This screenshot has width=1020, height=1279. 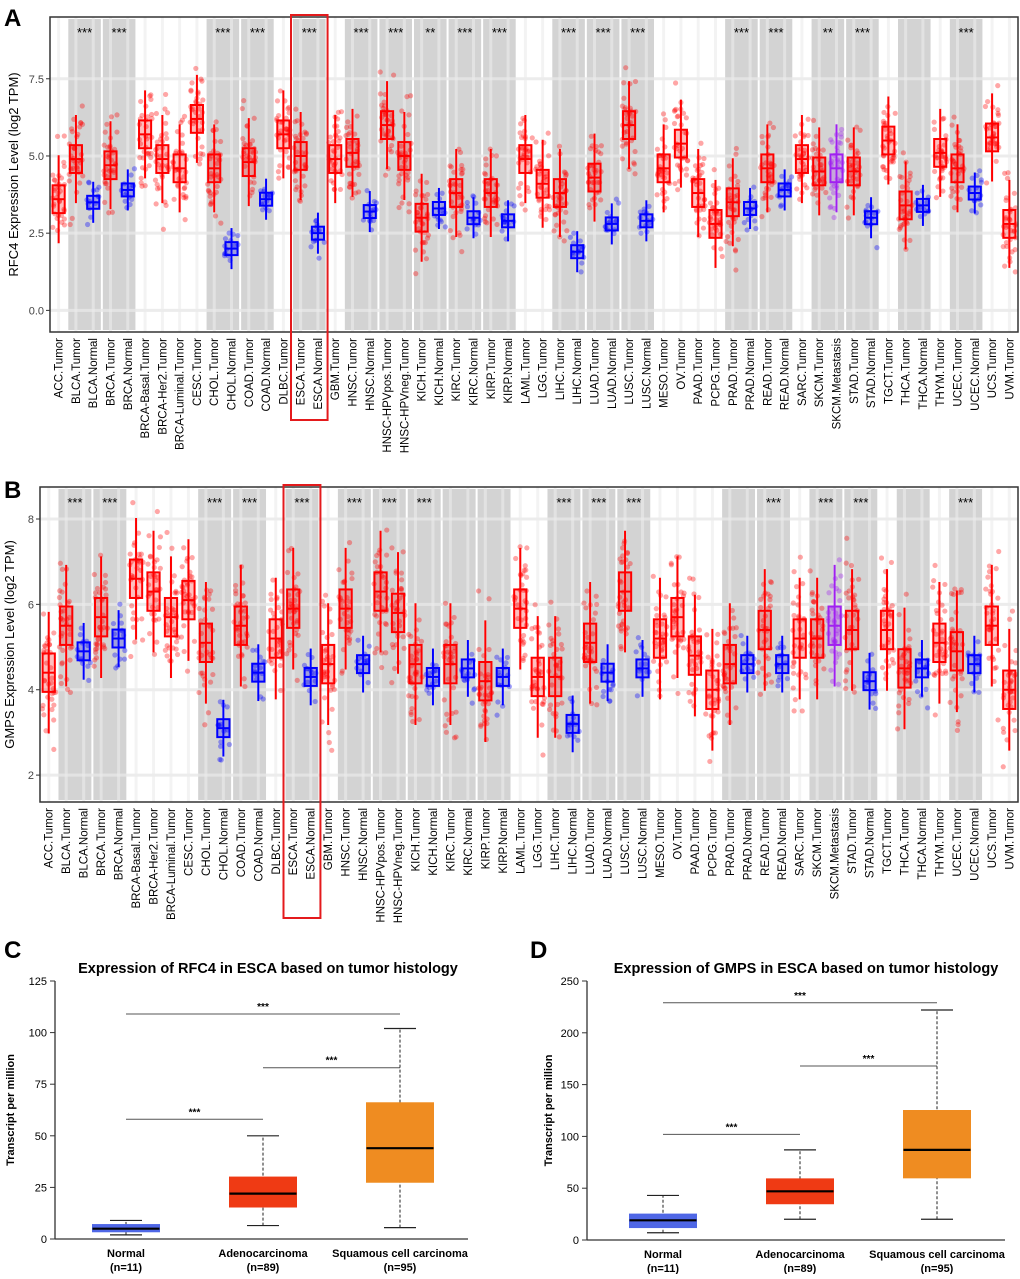 I want to click on x-tick-label: MESO.Tumor, so click(x=661, y=843).